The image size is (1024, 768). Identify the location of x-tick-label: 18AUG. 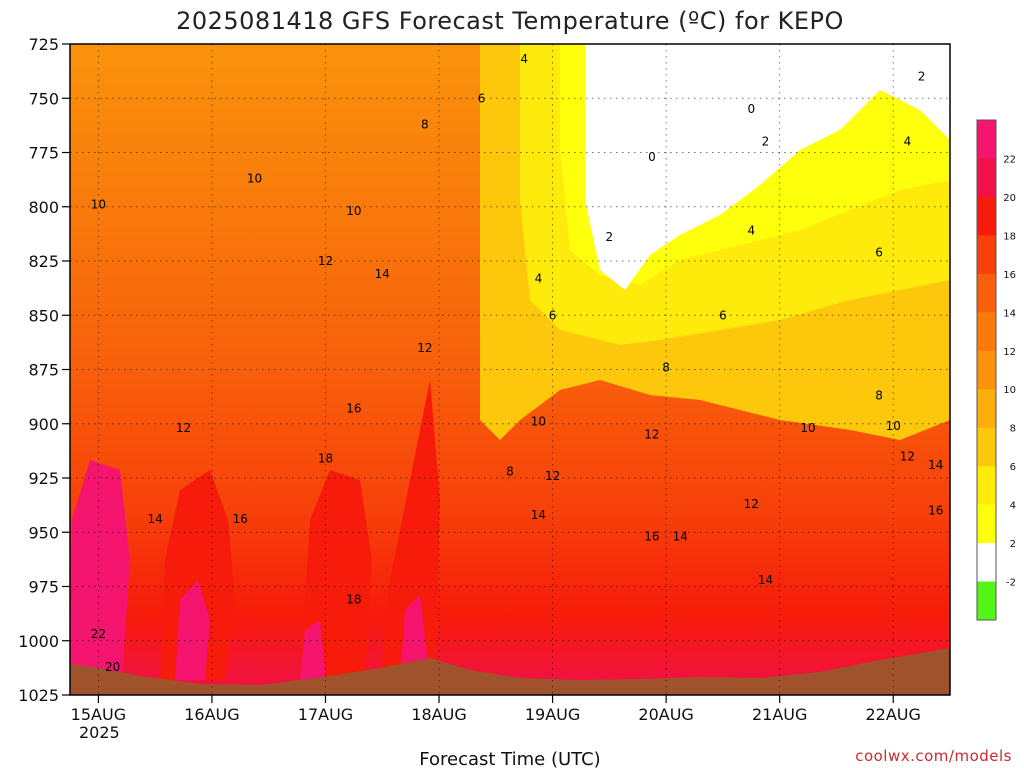
(438, 714).